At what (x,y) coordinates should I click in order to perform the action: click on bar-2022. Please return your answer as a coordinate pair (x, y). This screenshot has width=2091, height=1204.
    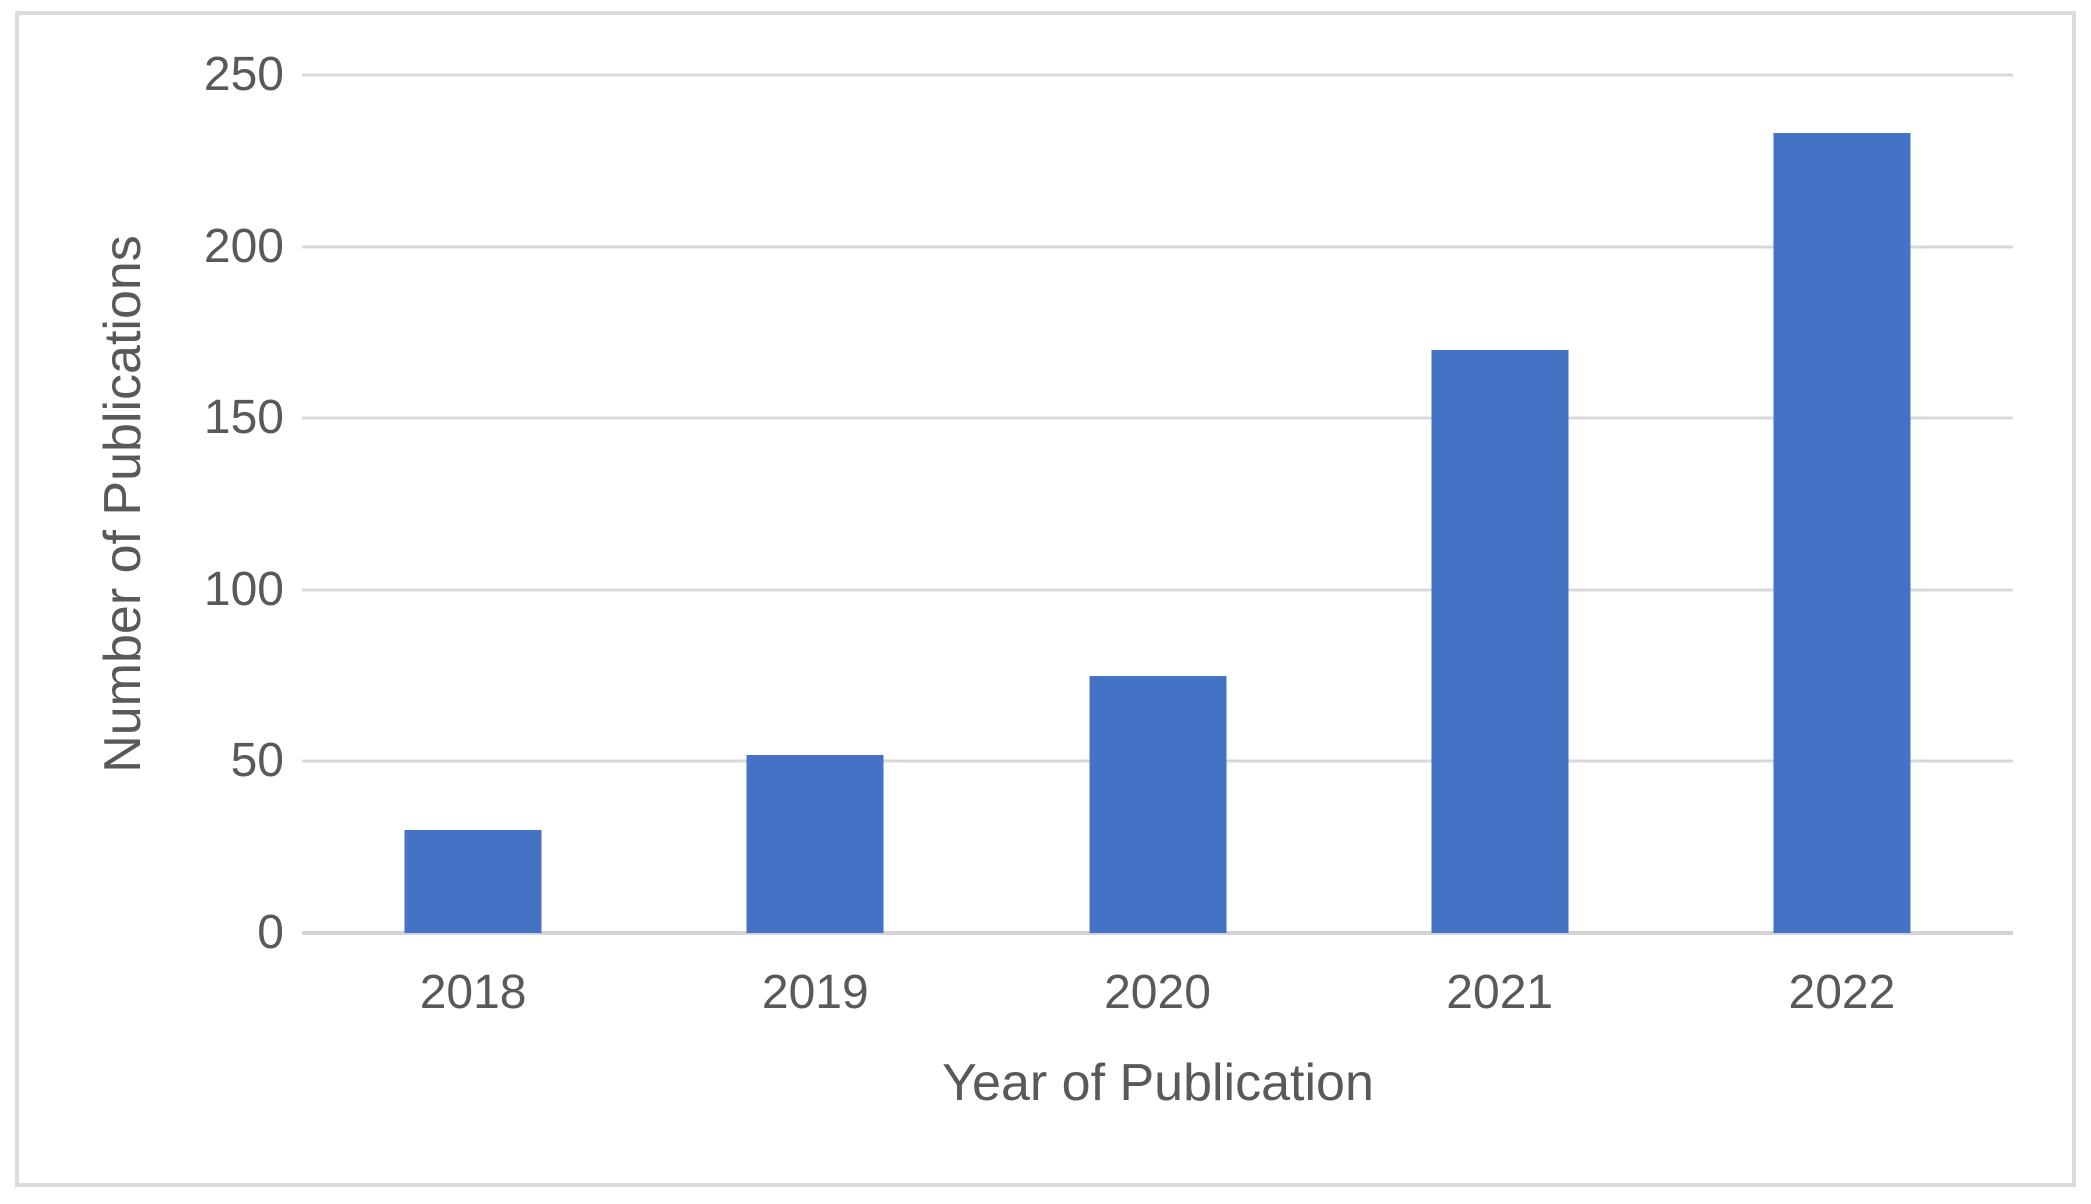
    Looking at the image, I should click on (1842, 533).